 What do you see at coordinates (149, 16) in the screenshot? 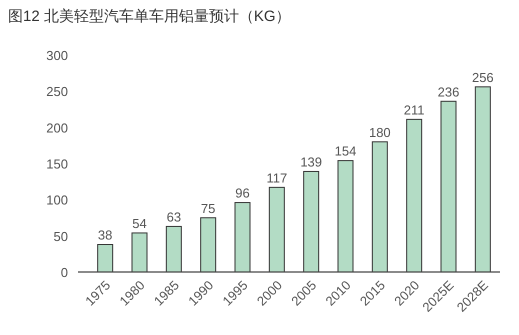
I see `chart-title: 图12 北美轻型汽车单车用铝量预计（KG）` at bounding box center [149, 16].